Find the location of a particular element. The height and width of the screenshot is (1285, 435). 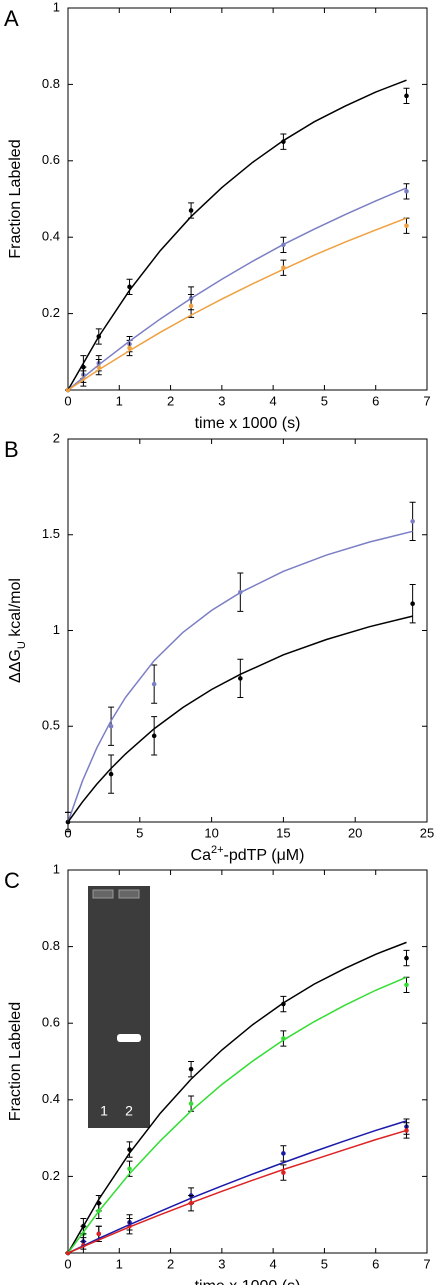

y-tick-label: 1.5 is located at coordinates (51, 533).